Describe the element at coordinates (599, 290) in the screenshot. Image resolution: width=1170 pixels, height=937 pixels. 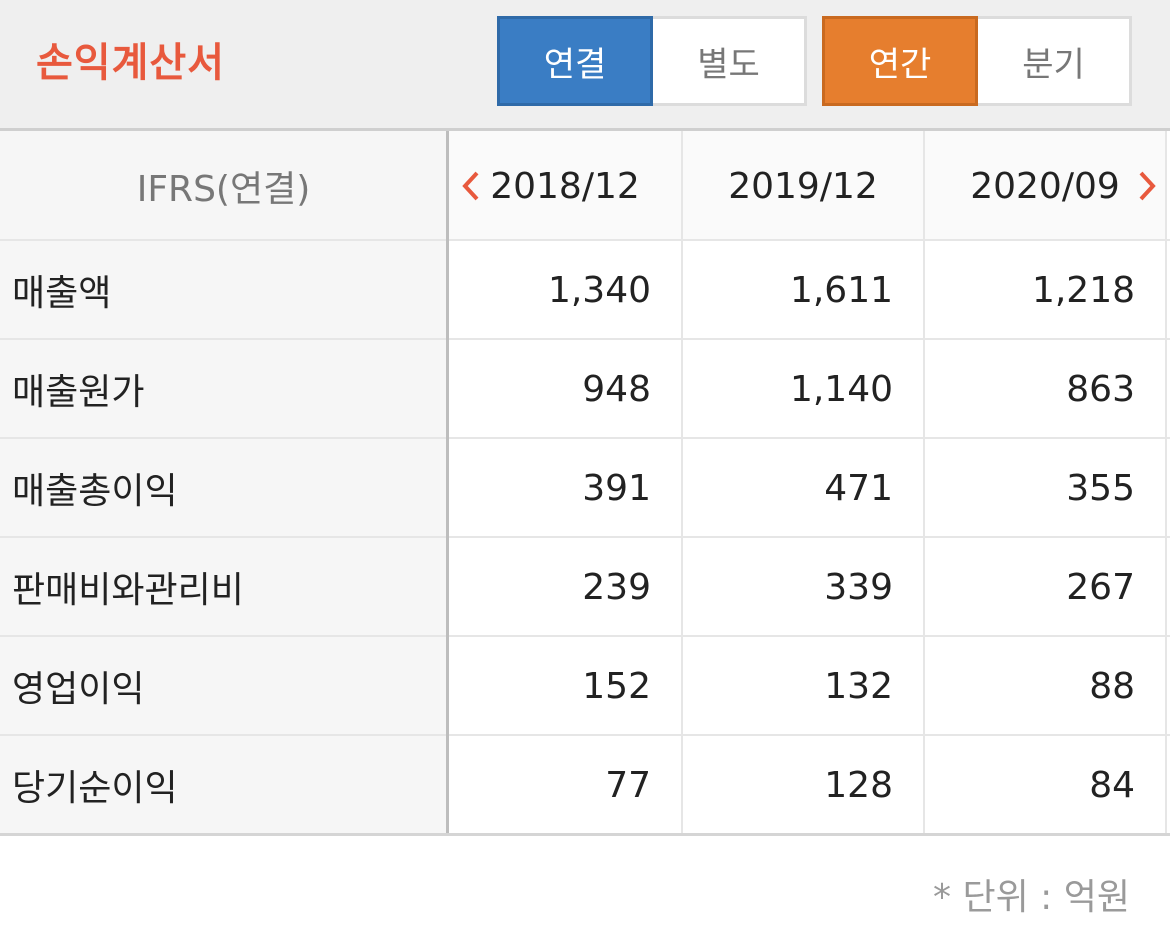
I see `cell-value: 1,340` at that location.